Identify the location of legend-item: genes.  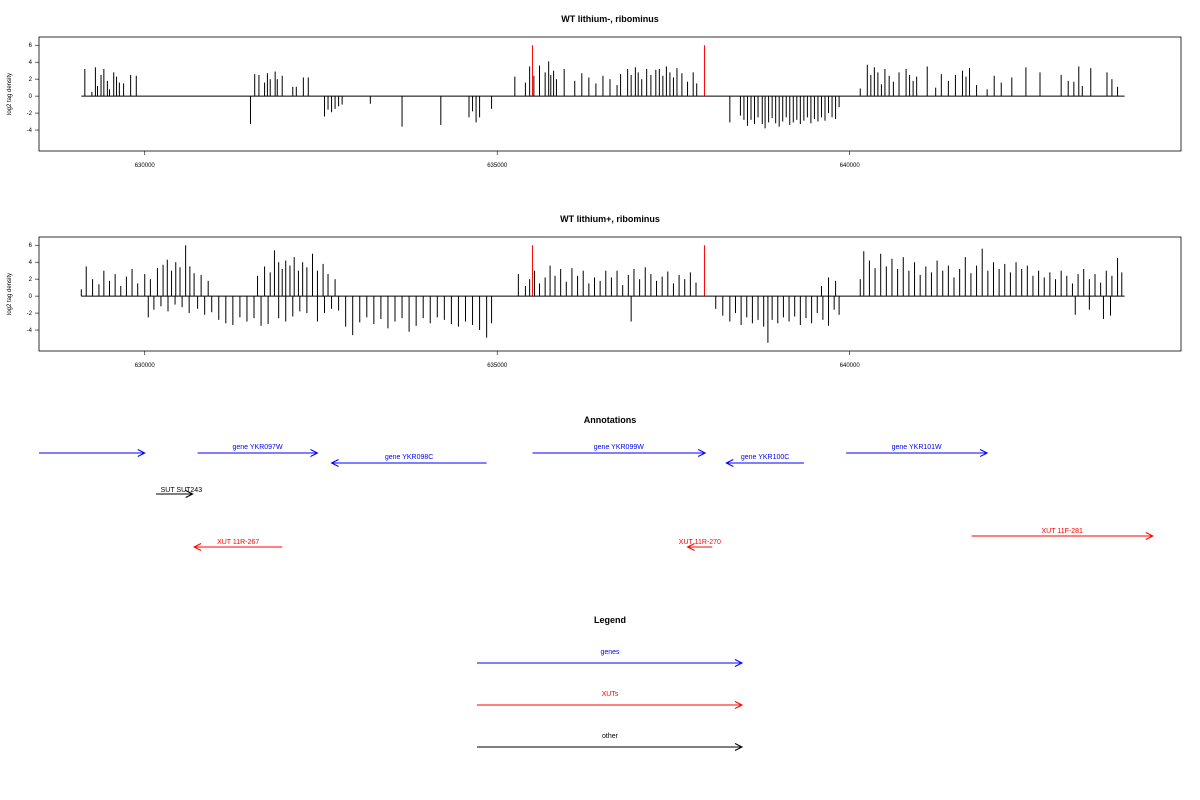
(610, 658).